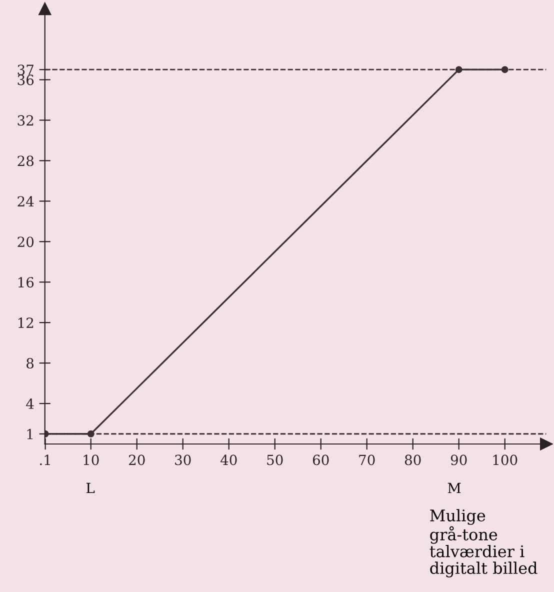  Describe the element at coordinates (26, 120) in the screenshot. I see `y-tick-label: 32` at that location.